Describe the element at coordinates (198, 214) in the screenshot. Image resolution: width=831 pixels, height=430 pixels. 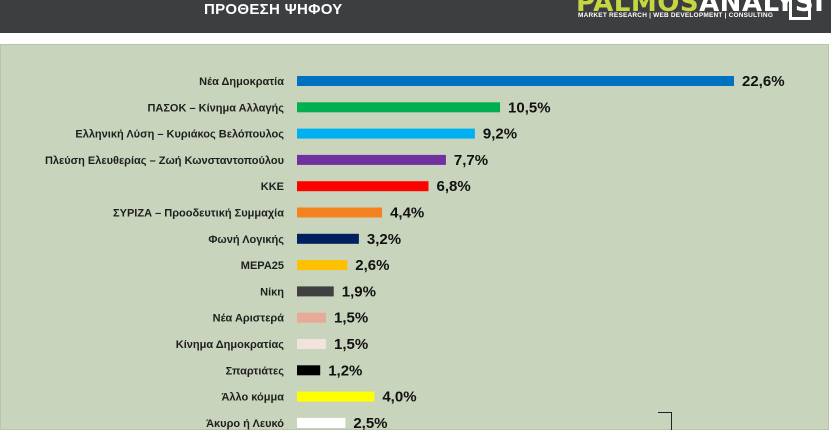
I see `category-label: ΣΥΡΙΖΑ – Προοδευτική Συμμαχία` at that location.